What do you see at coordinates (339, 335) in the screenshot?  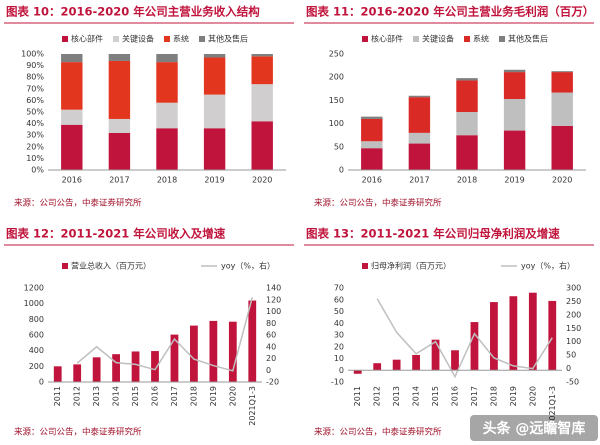 I see `y-tick-label: 30` at bounding box center [339, 335].